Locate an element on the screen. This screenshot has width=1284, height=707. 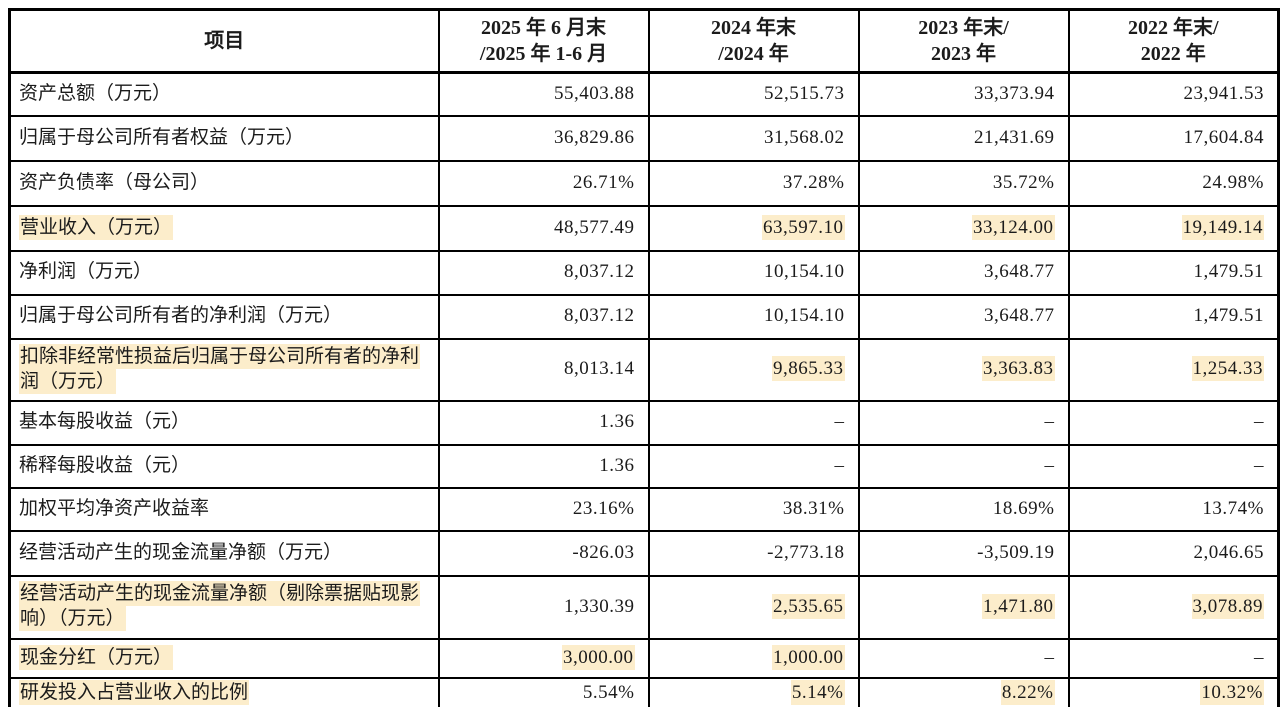
table-row: 研发投入占营业收入的比例 5.54% 5.14% 8.22% 10.32% is located at coordinates (644, 691).